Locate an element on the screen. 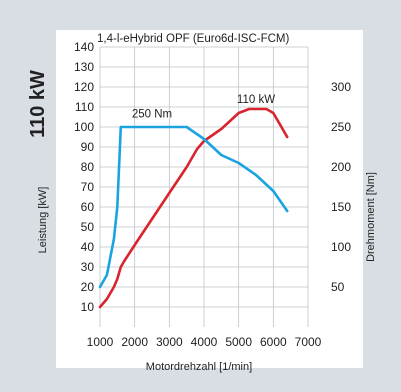  chart-subtitle: 1,4-l-eHybrid OPF (Euro6d-ISC-FCM) is located at coordinates (193, 39).